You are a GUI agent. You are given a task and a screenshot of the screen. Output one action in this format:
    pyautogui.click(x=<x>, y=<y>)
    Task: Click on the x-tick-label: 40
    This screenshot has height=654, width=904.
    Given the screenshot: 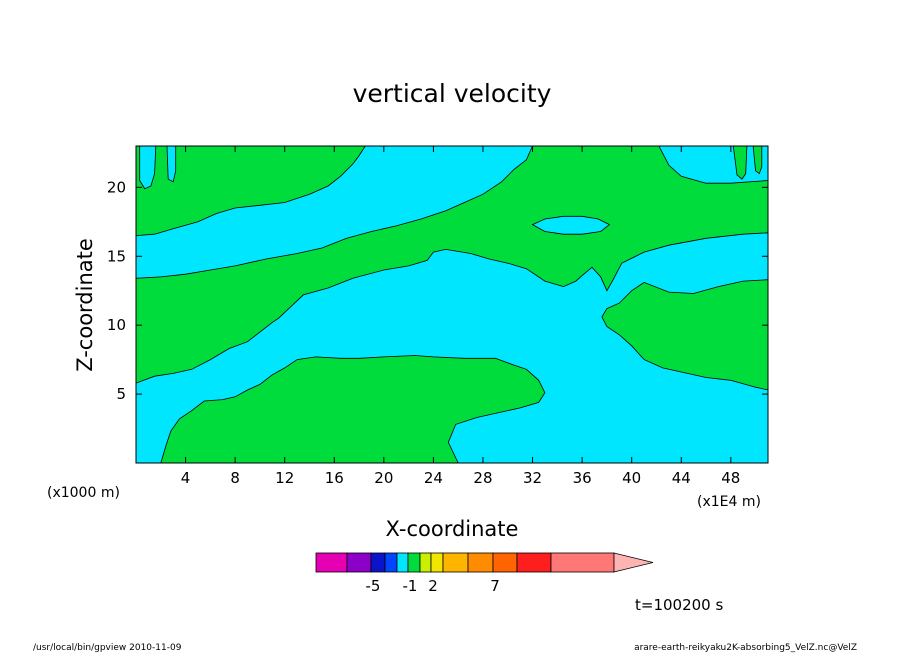 What is the action you would take?
    pyautogui.click(x=631, y=478)
    